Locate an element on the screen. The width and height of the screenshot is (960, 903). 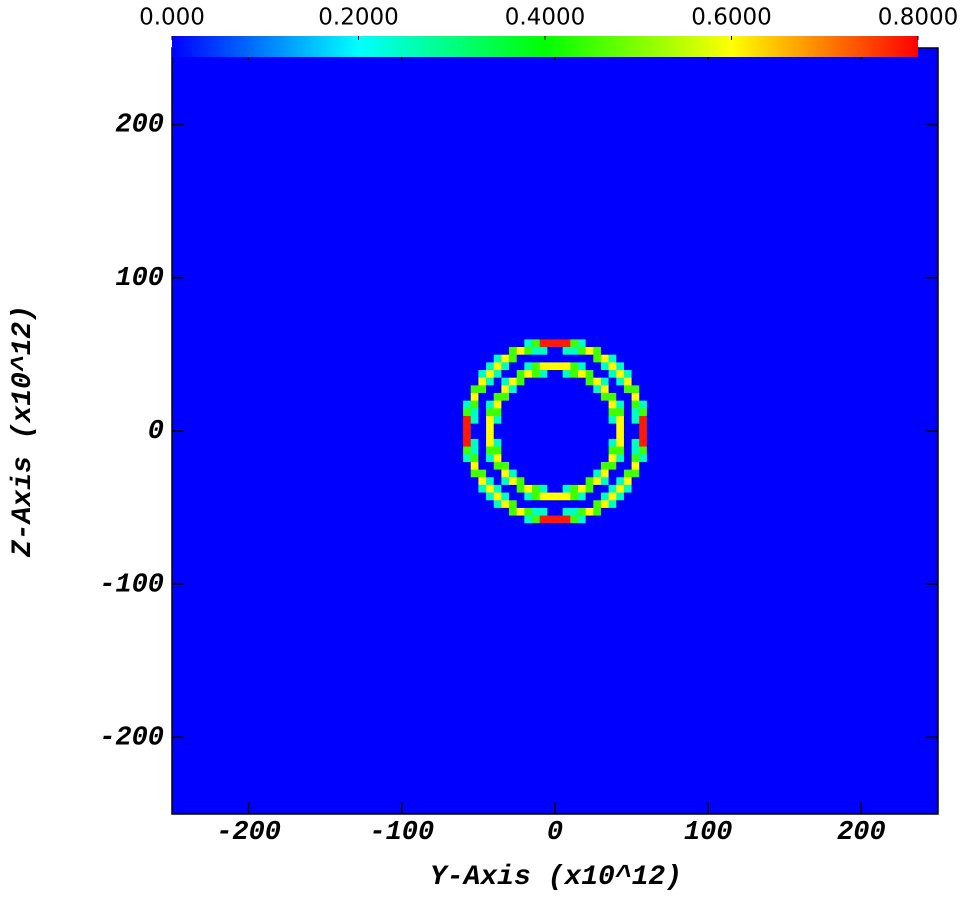
x-tick-label: -100 is located at coordinates (401, 833).